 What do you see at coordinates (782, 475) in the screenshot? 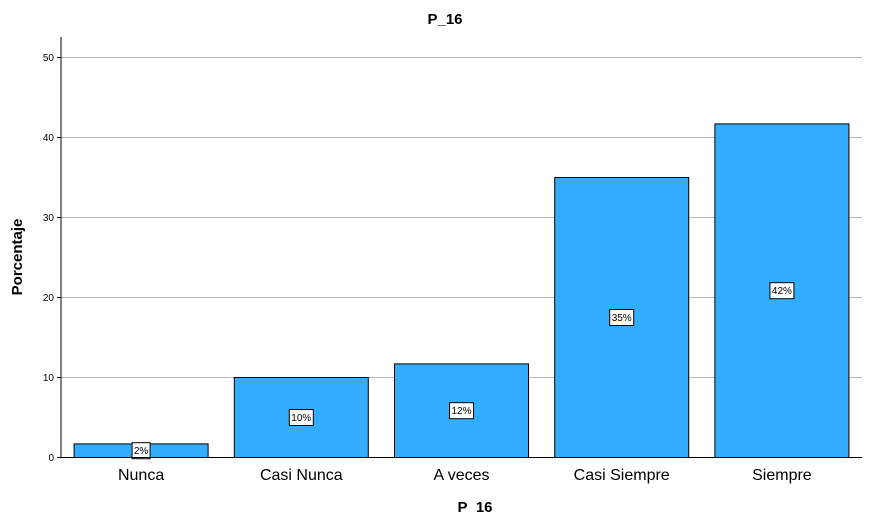
I see `x-tick-label: Siempre` at bounding box center [782, 475].